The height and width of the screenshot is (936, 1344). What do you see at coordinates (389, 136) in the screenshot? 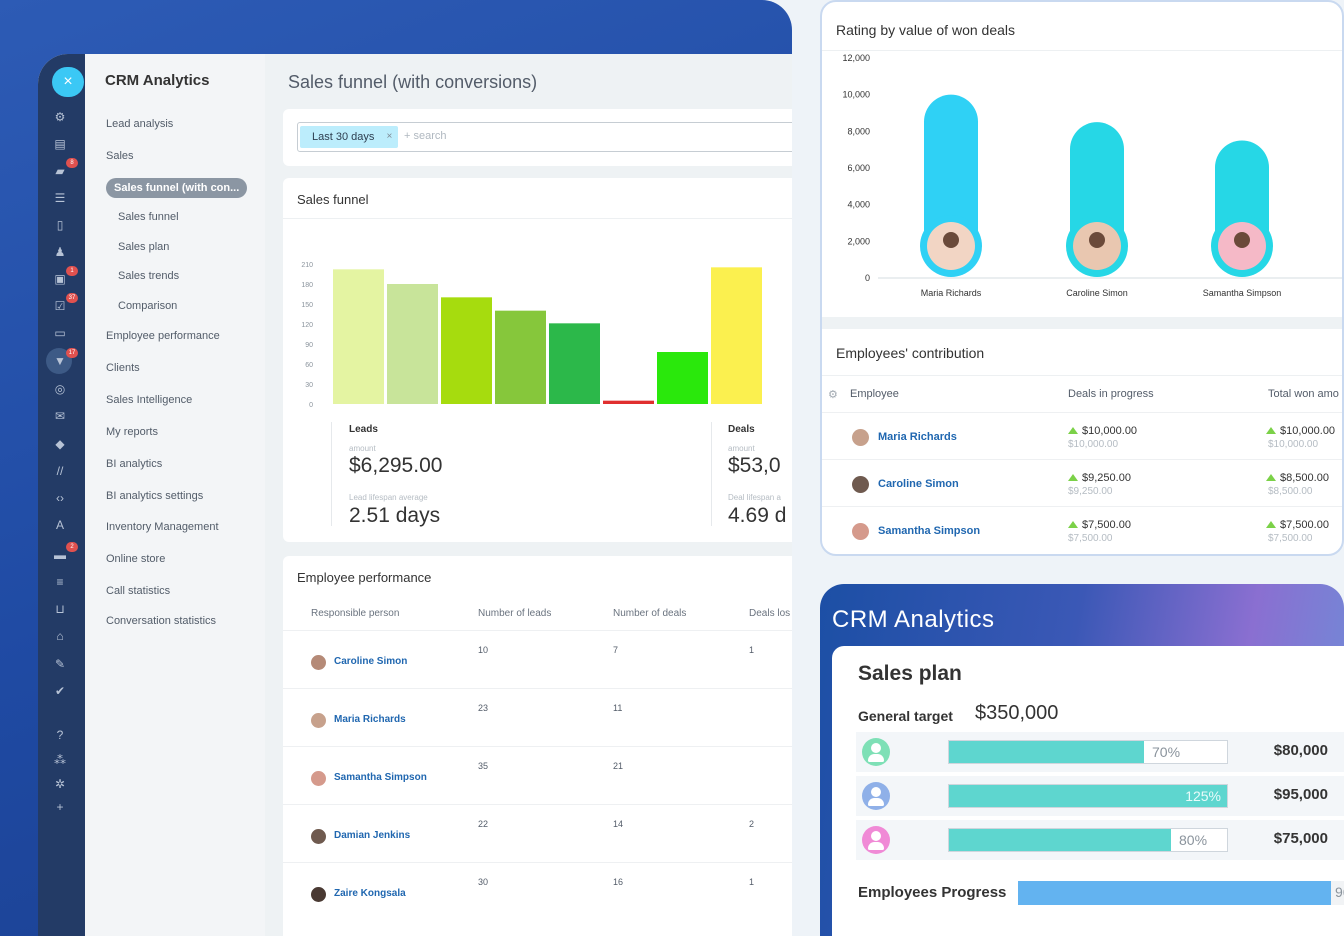
I see `remove-tag-icon: ×` at bounding box center [389, 136].